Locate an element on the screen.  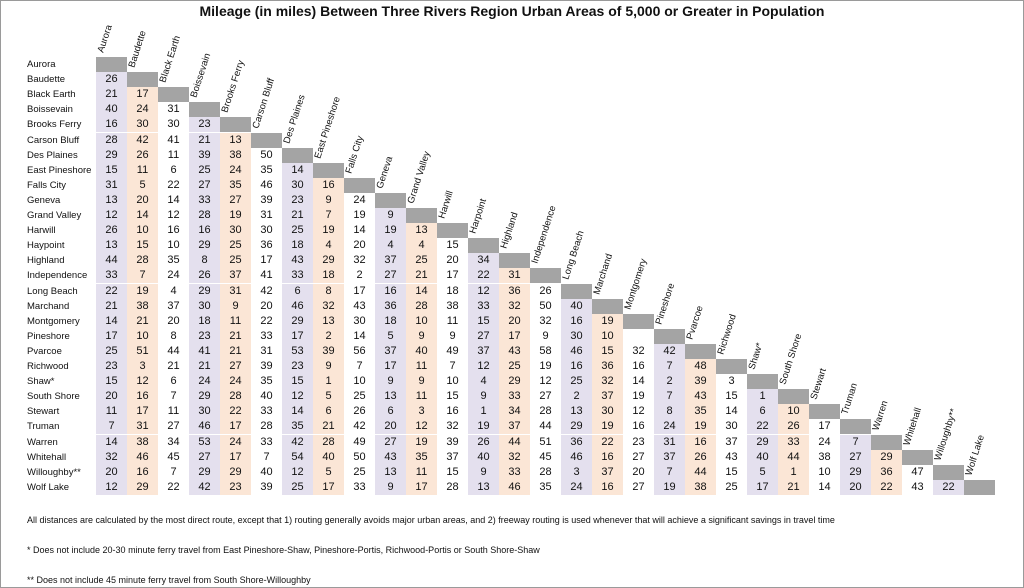
row-label: Grand Valley is located at coordinates (54, 215).